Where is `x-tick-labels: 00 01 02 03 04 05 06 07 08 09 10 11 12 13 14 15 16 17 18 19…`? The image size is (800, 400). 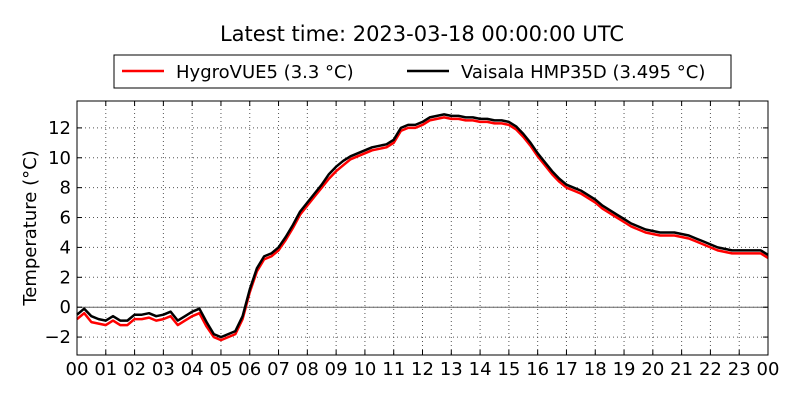
x-tick-labels: 00 01 02 03 04 05 06 07 08 09 10 11 12 13 14 15 16 17 18 19… is located at coordinates (423, 369).